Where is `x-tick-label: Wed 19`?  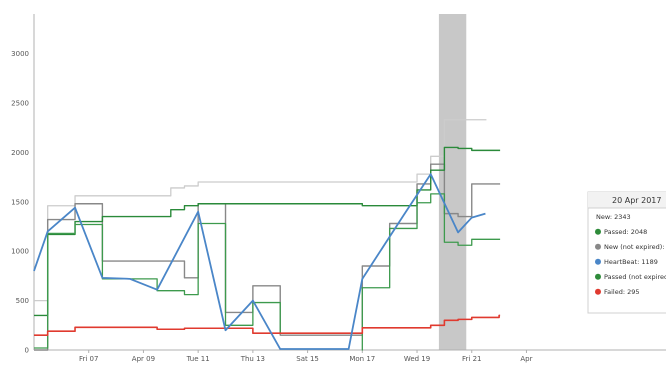 x-tick-label: Wed 19 is located at coordinates (417, 359).